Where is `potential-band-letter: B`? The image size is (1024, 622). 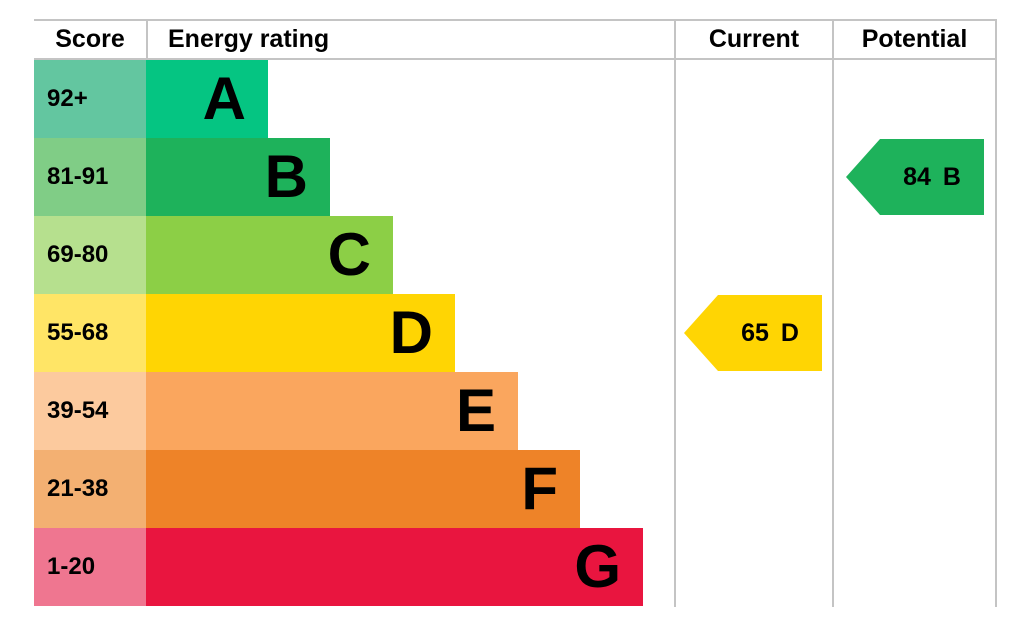
potential-band-letter: B is located at coordinates (951, 176).